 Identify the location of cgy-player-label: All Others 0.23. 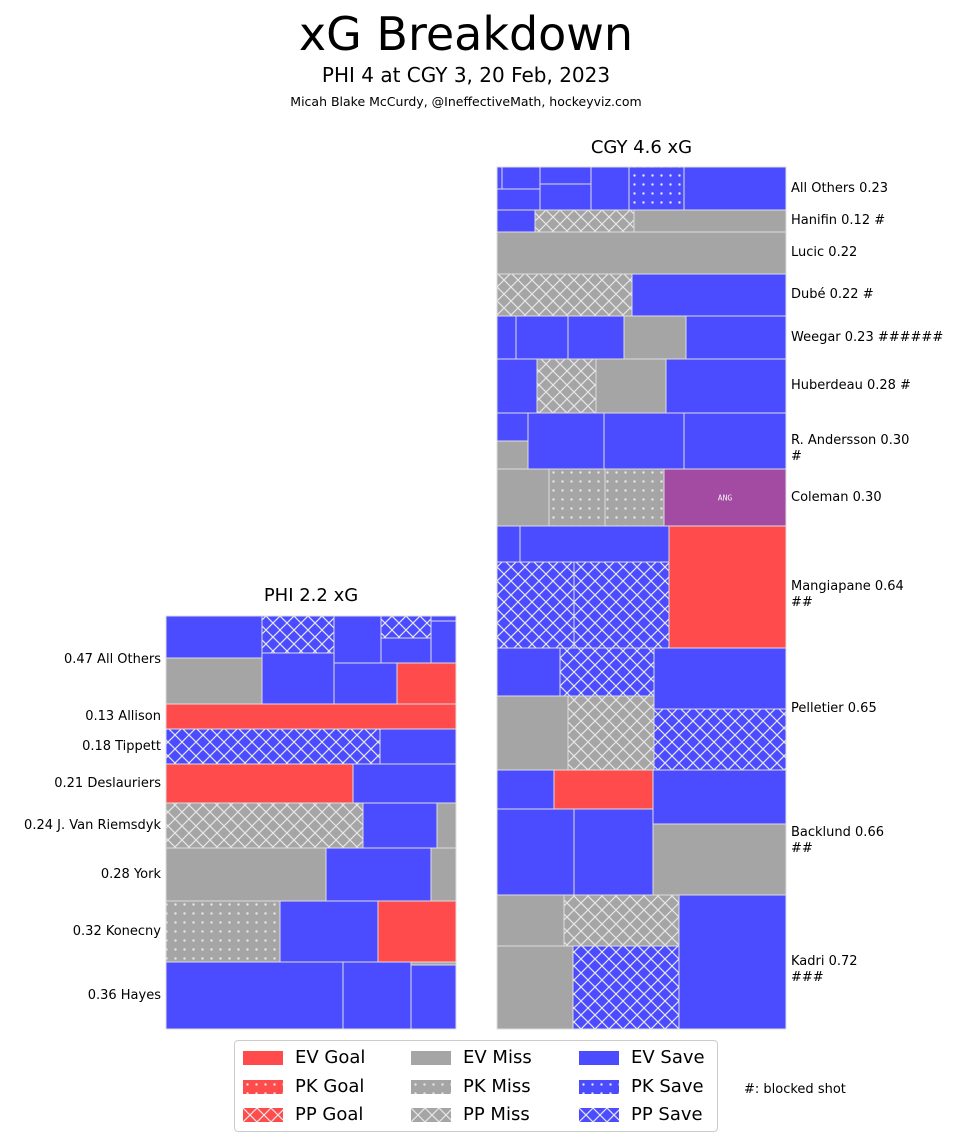
(840, 188).